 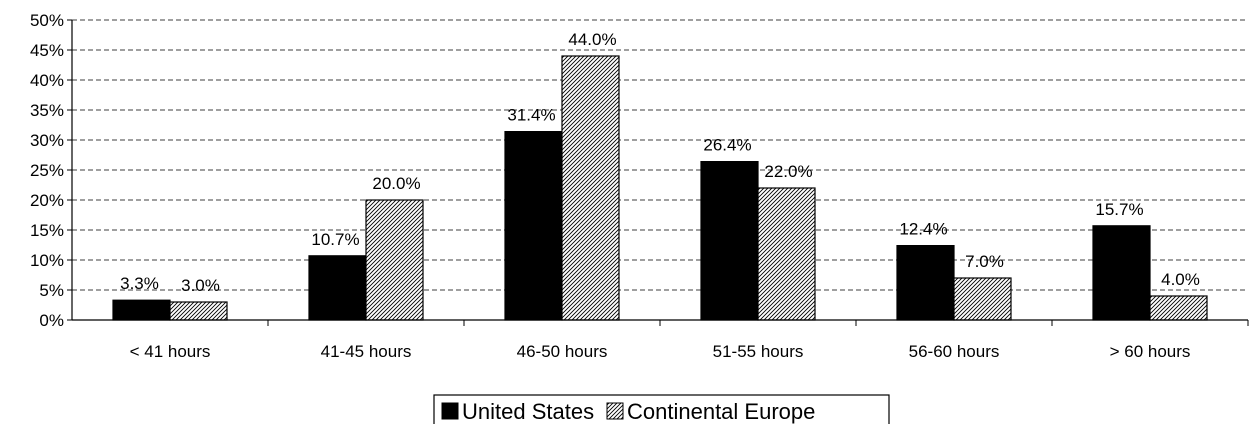 I want to click on x-tick-label: < 41 hours, so click(x=170, y=351).